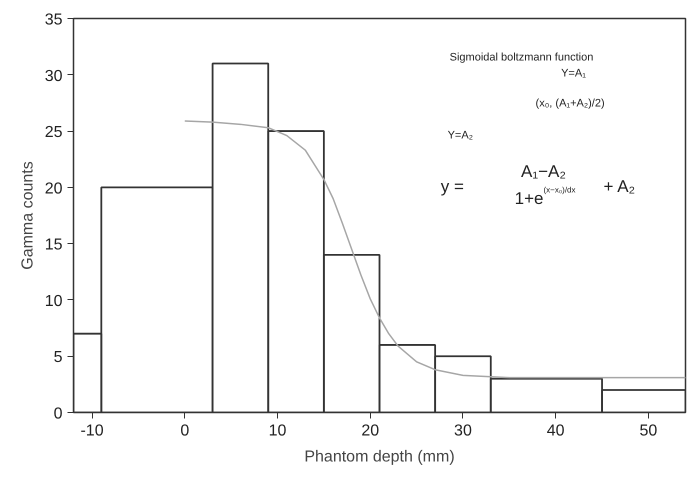 The image size is (689, 489). Describe the element at coordinates (619, 186) in the screenshot. I see `annotation: + A₂` at that location.